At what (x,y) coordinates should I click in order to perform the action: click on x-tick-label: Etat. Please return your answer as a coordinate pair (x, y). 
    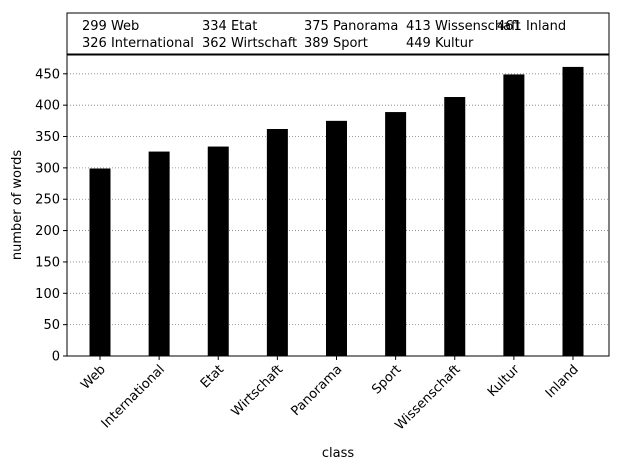
    Looking at the image, I should click on (212, 376).